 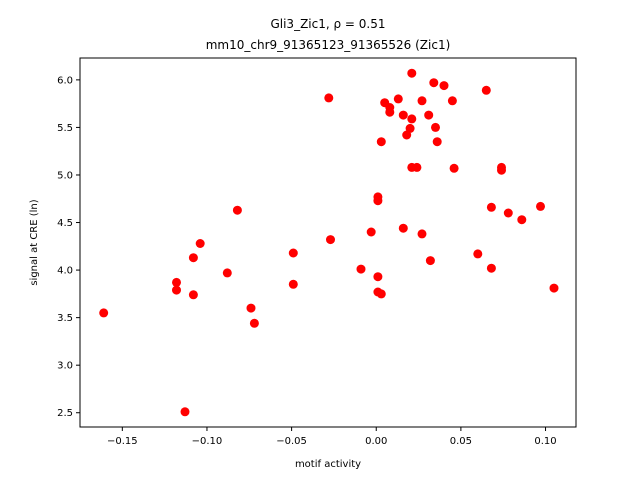 What do you see at coordinates (65, 223) in the screenshot?
I see `y-tick-label: 4.5` at bounding box center [65, 223].